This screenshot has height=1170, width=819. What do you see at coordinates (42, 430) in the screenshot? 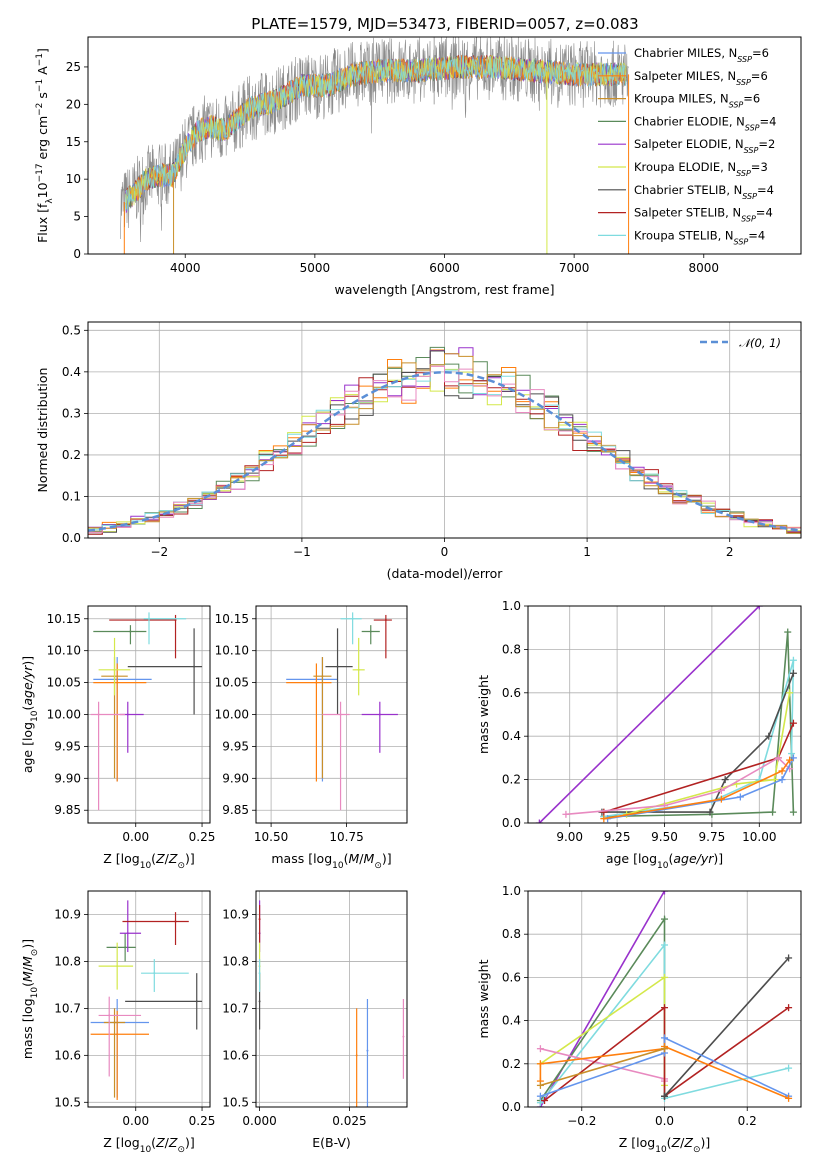
I see `residuals-ylabel: Normed distribution` at bounding box center [42, 430].